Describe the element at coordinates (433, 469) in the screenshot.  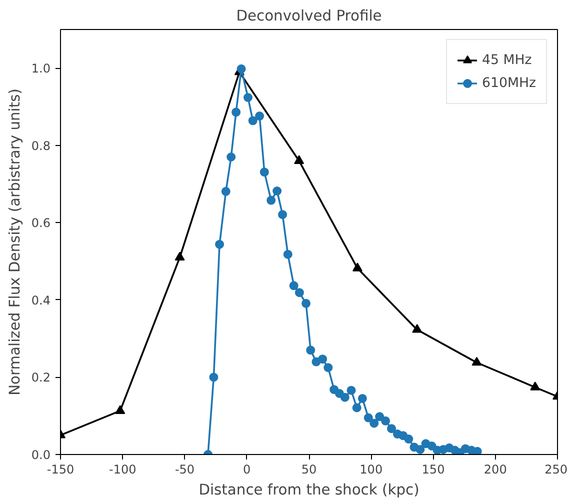
I see `x-tick-label: 150` at that location.